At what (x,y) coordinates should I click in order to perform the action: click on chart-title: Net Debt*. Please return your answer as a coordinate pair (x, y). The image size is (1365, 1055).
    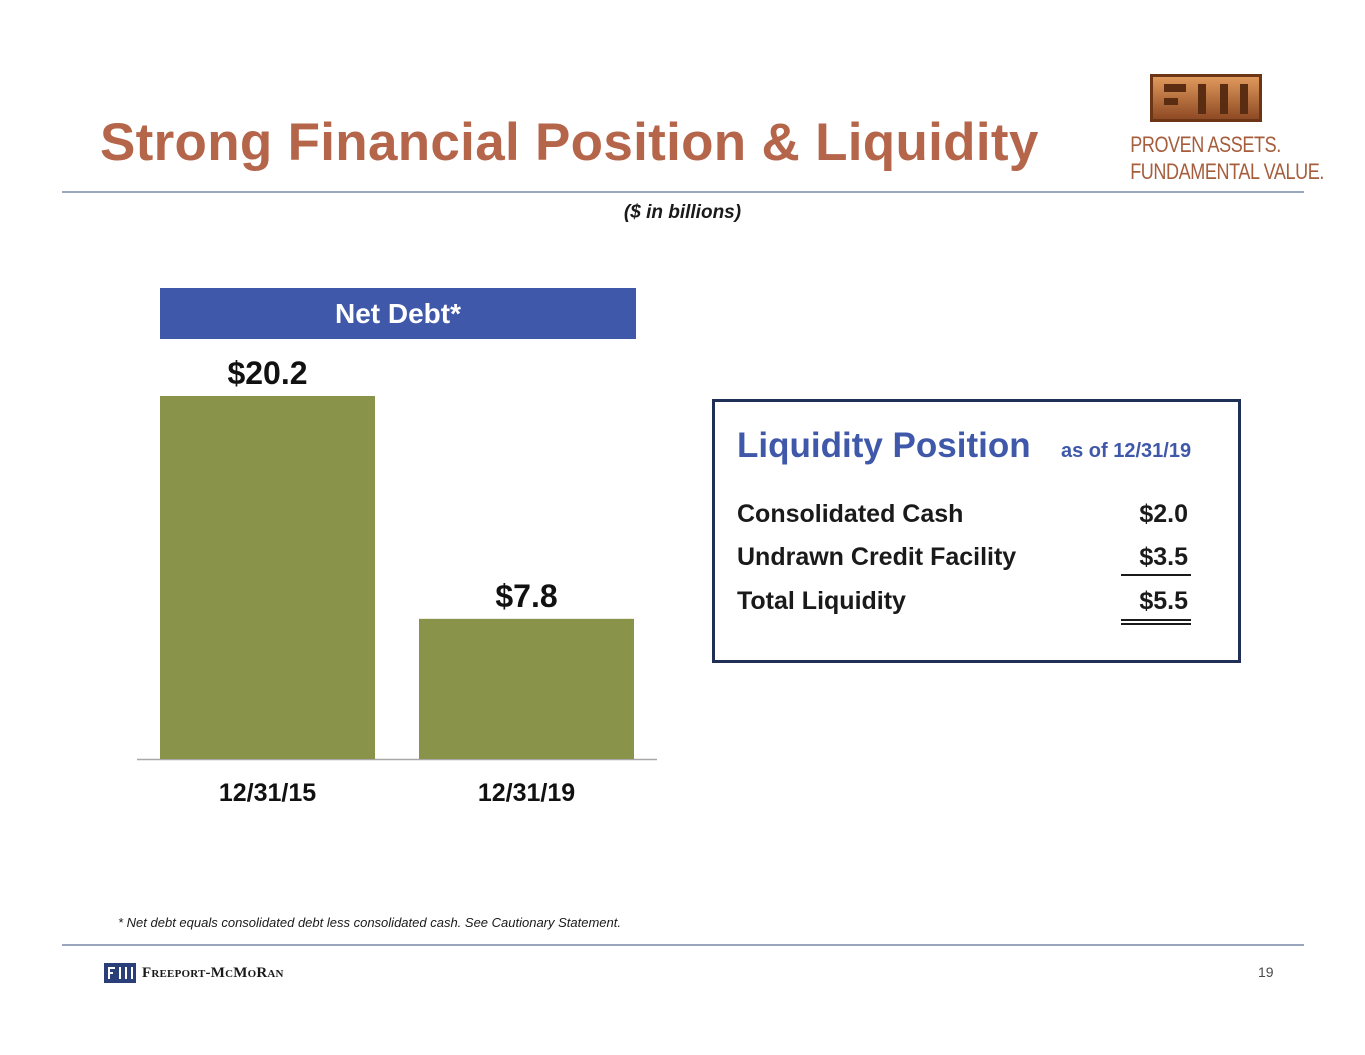
    Looking at the image, I should click on (398, 313).